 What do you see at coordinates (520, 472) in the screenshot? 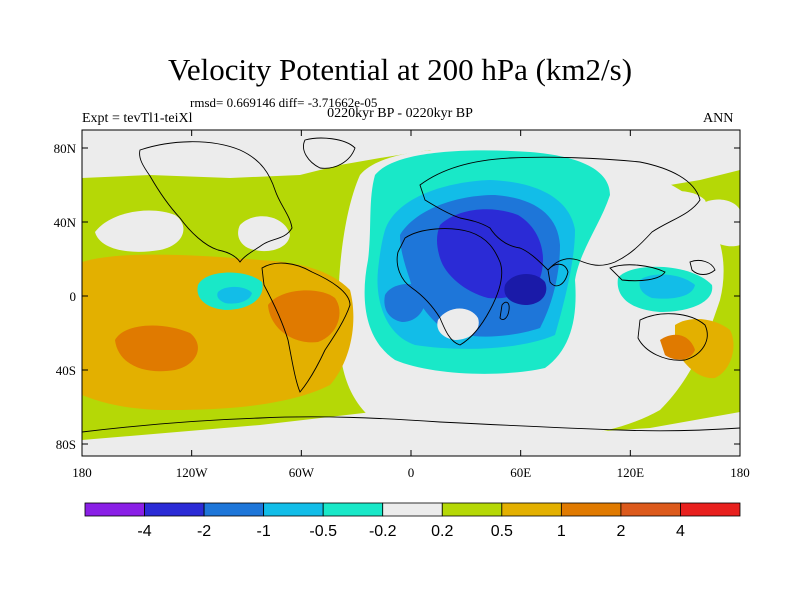
I see `lon-tick-label: 60E` at bounding box center [520, 472].